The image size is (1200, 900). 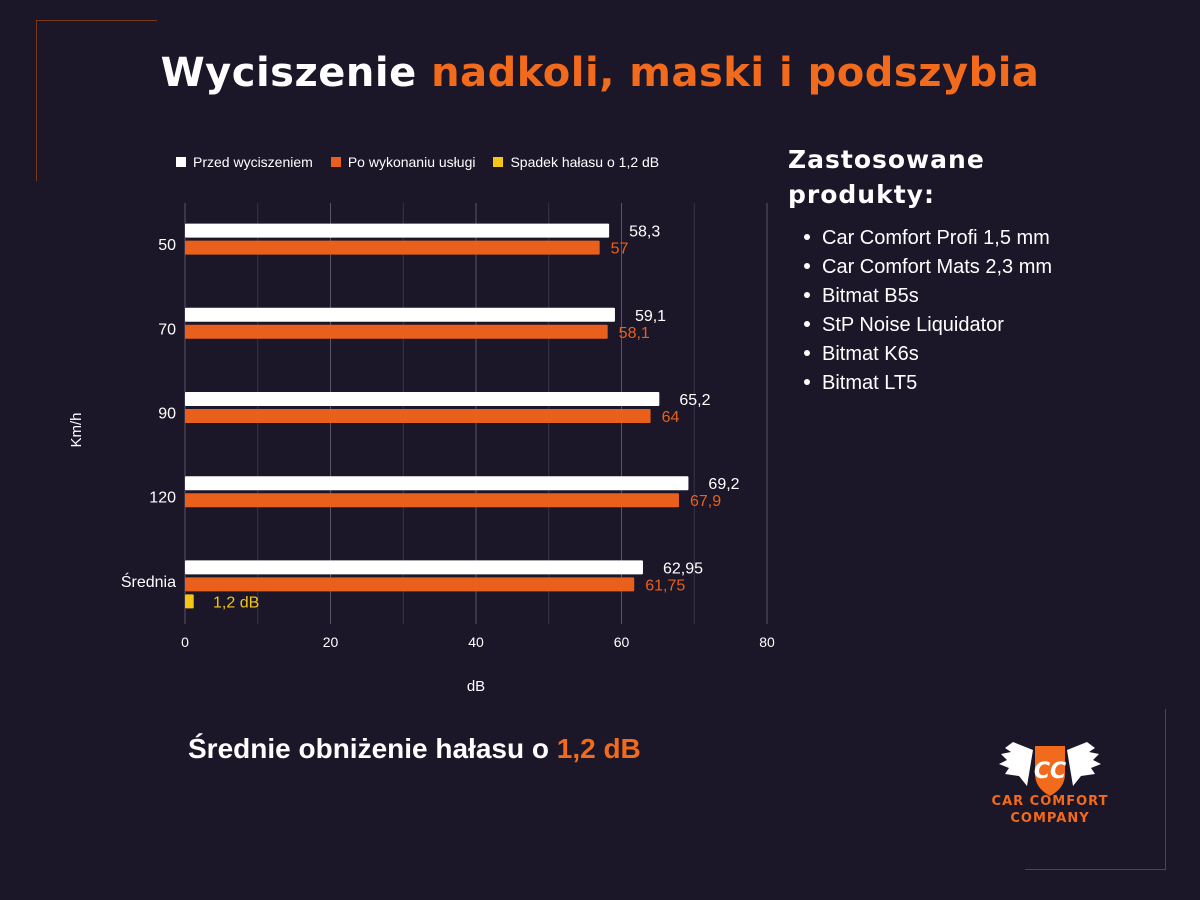 I want to click on product-item: StP Noise Liquidator, so click(x=920, y=327).